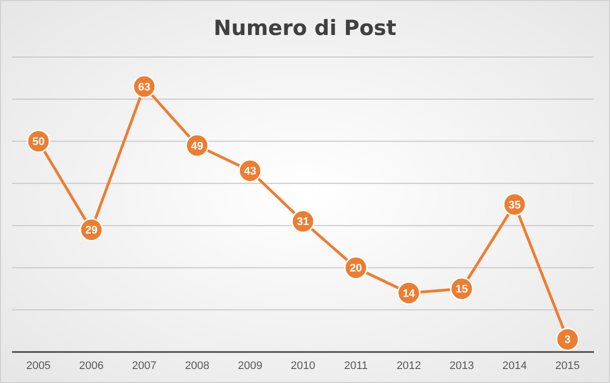 The image size is (610, 383). What do you see at coordinates (462, 290) in the screenshot?
I see `data-label: 15` at bounding box center [462, 290].